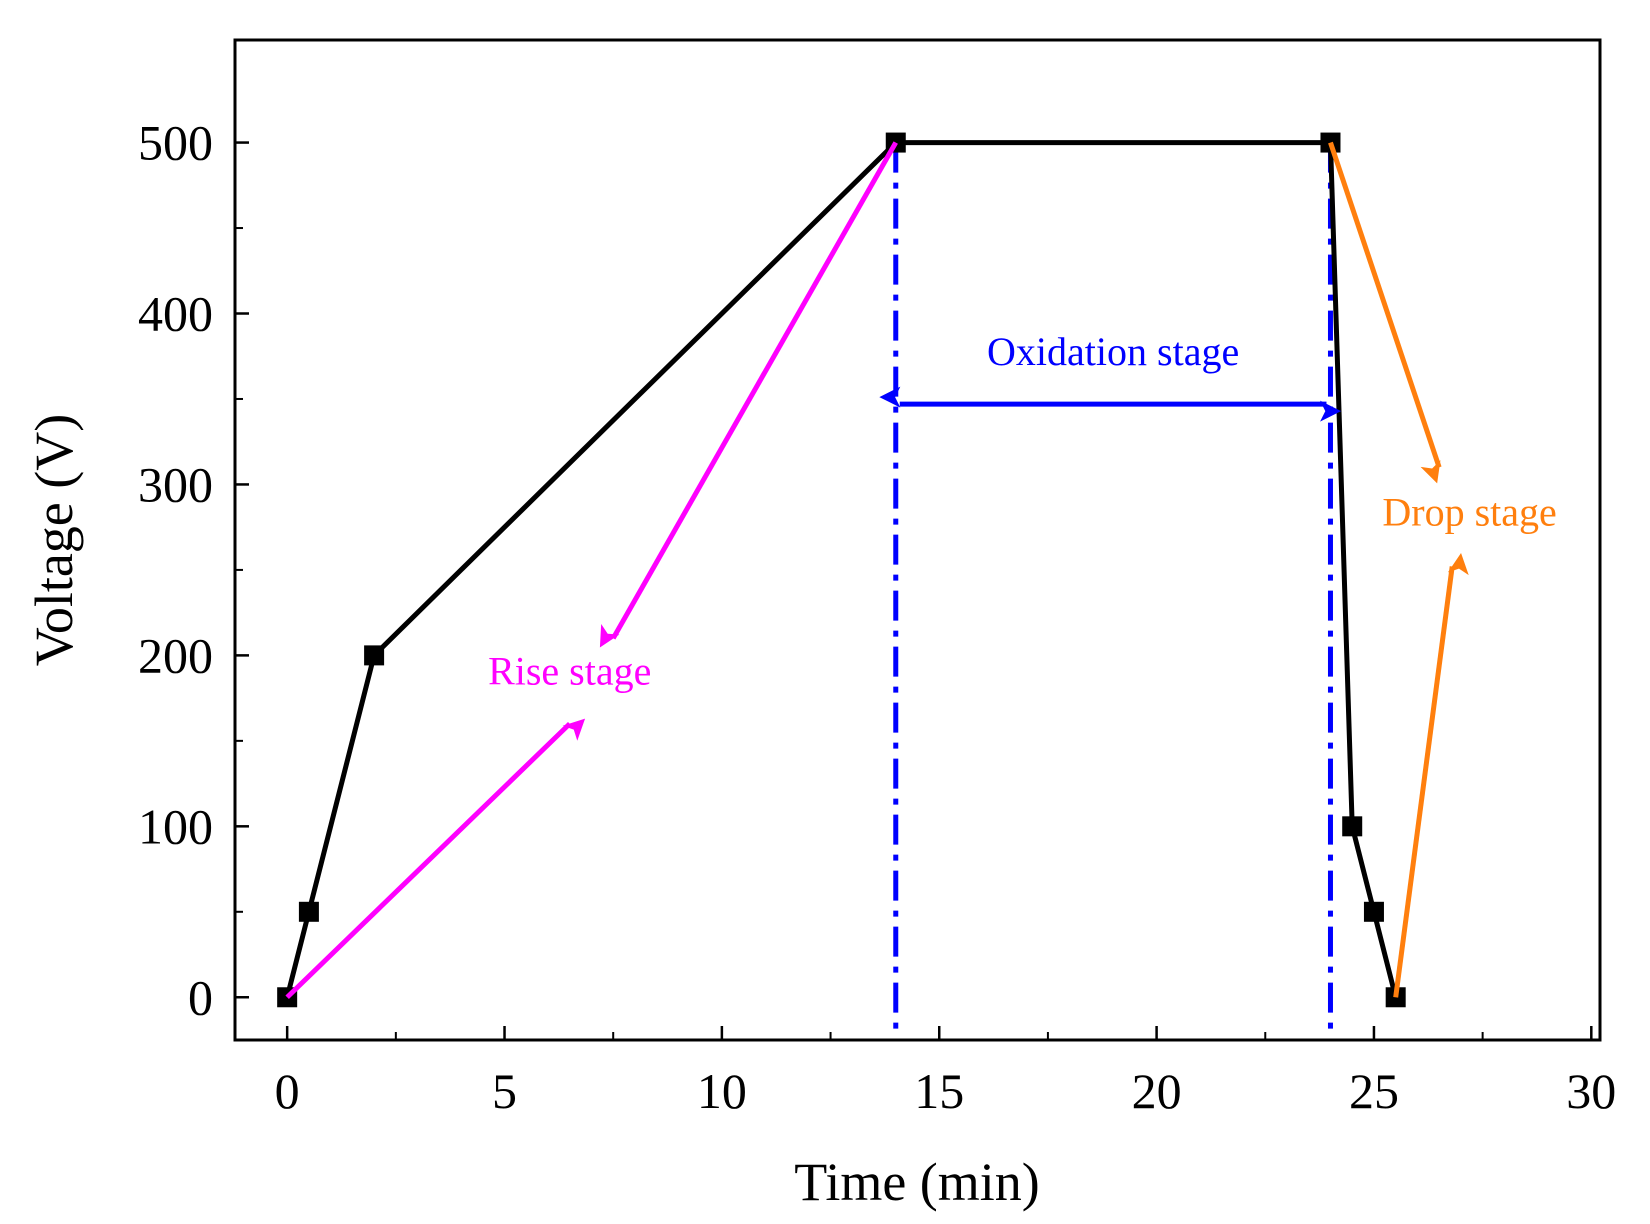  What do you see at coordinates (175, 826) in the screenshot?
I see `y-tick-label: 100` at bounding box center [175, 826].